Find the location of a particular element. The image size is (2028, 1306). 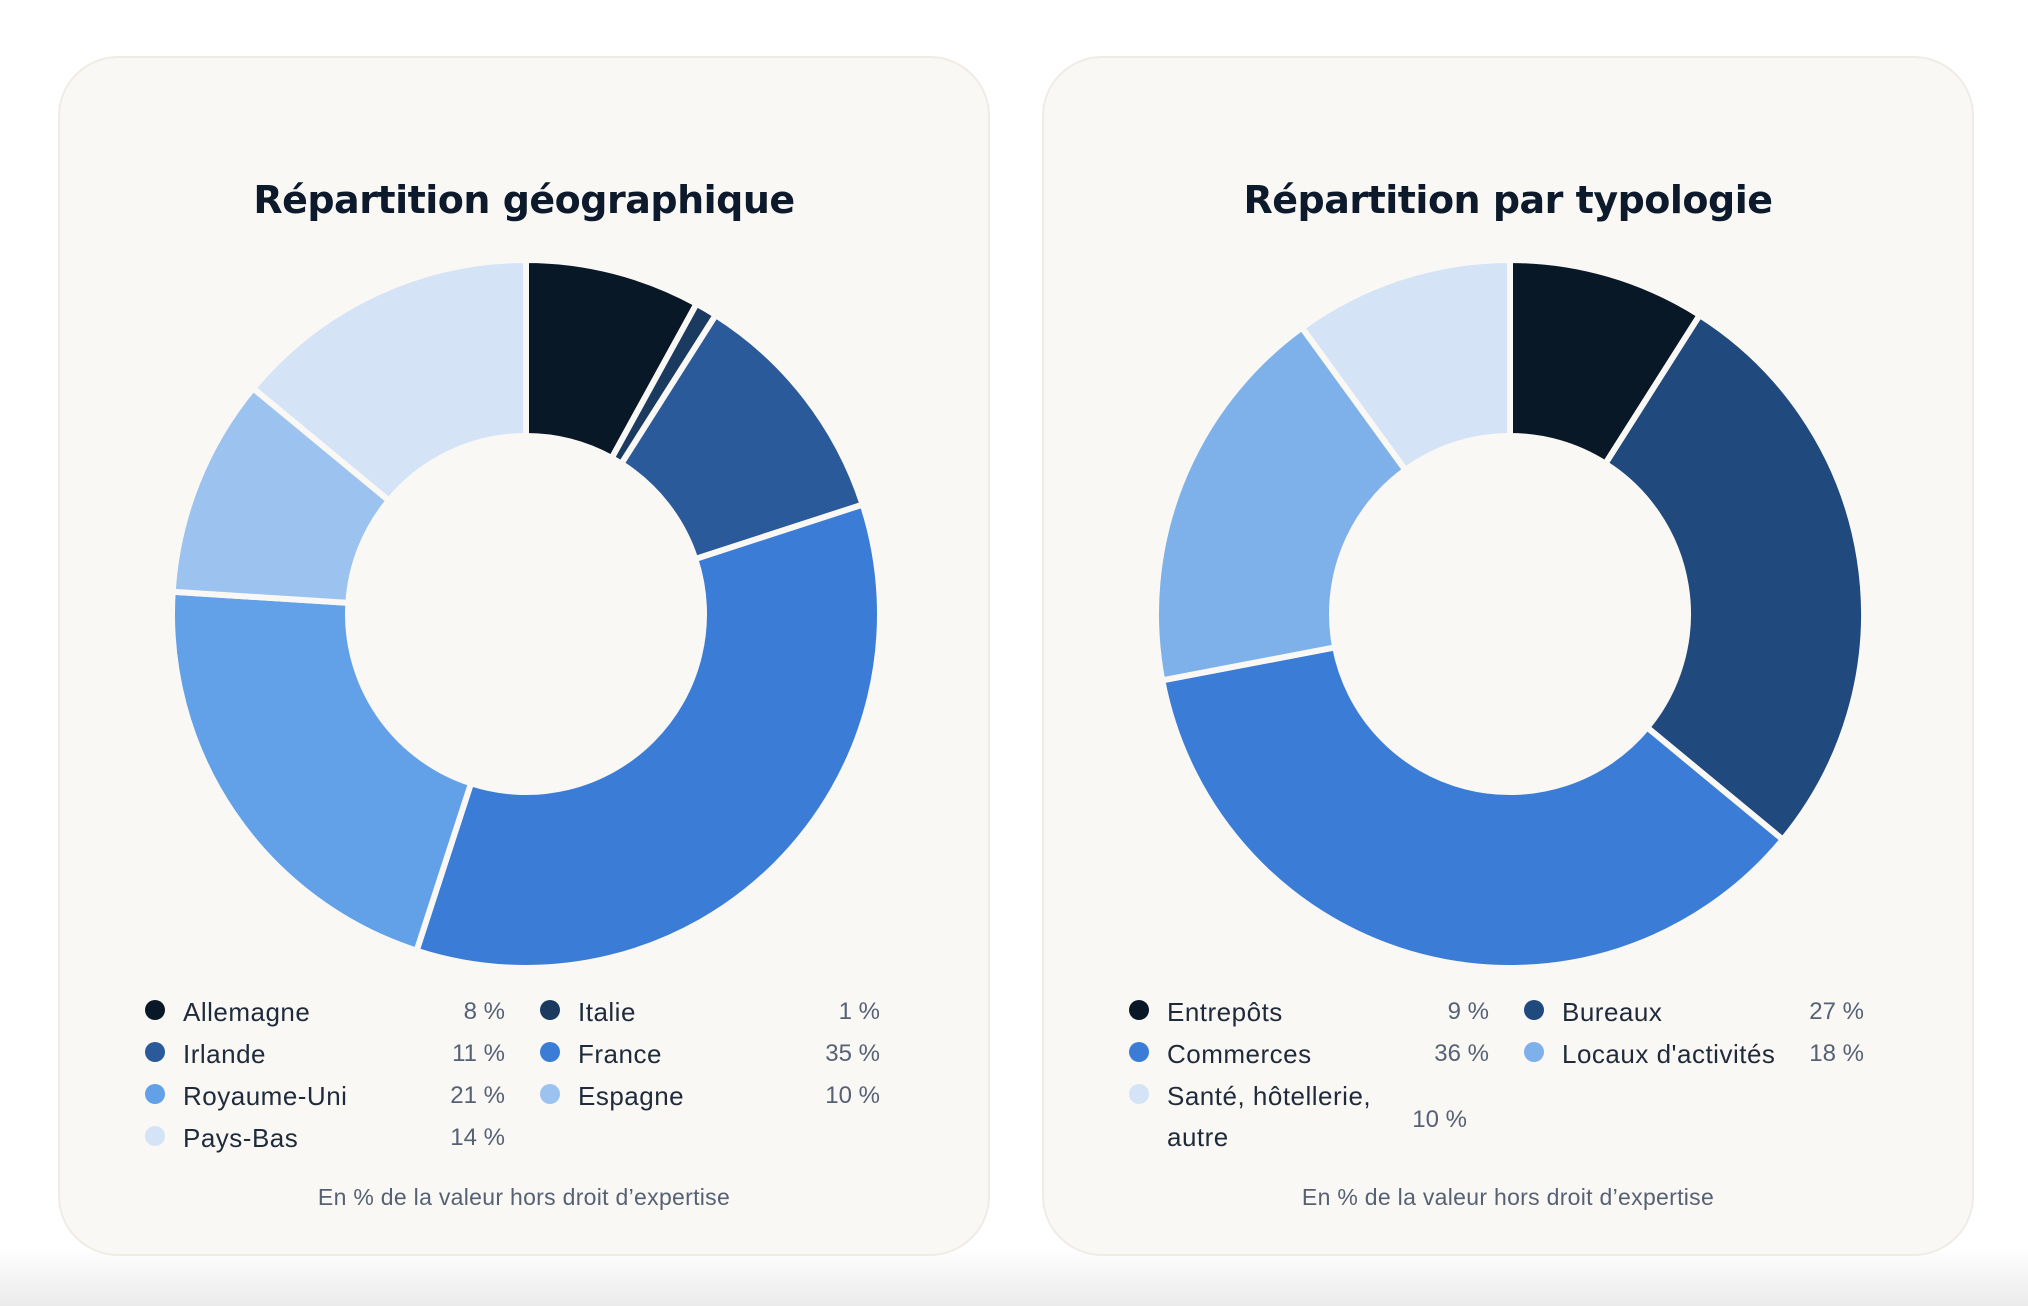

legend-value: 21 % is located at coordinates (477, 1095).